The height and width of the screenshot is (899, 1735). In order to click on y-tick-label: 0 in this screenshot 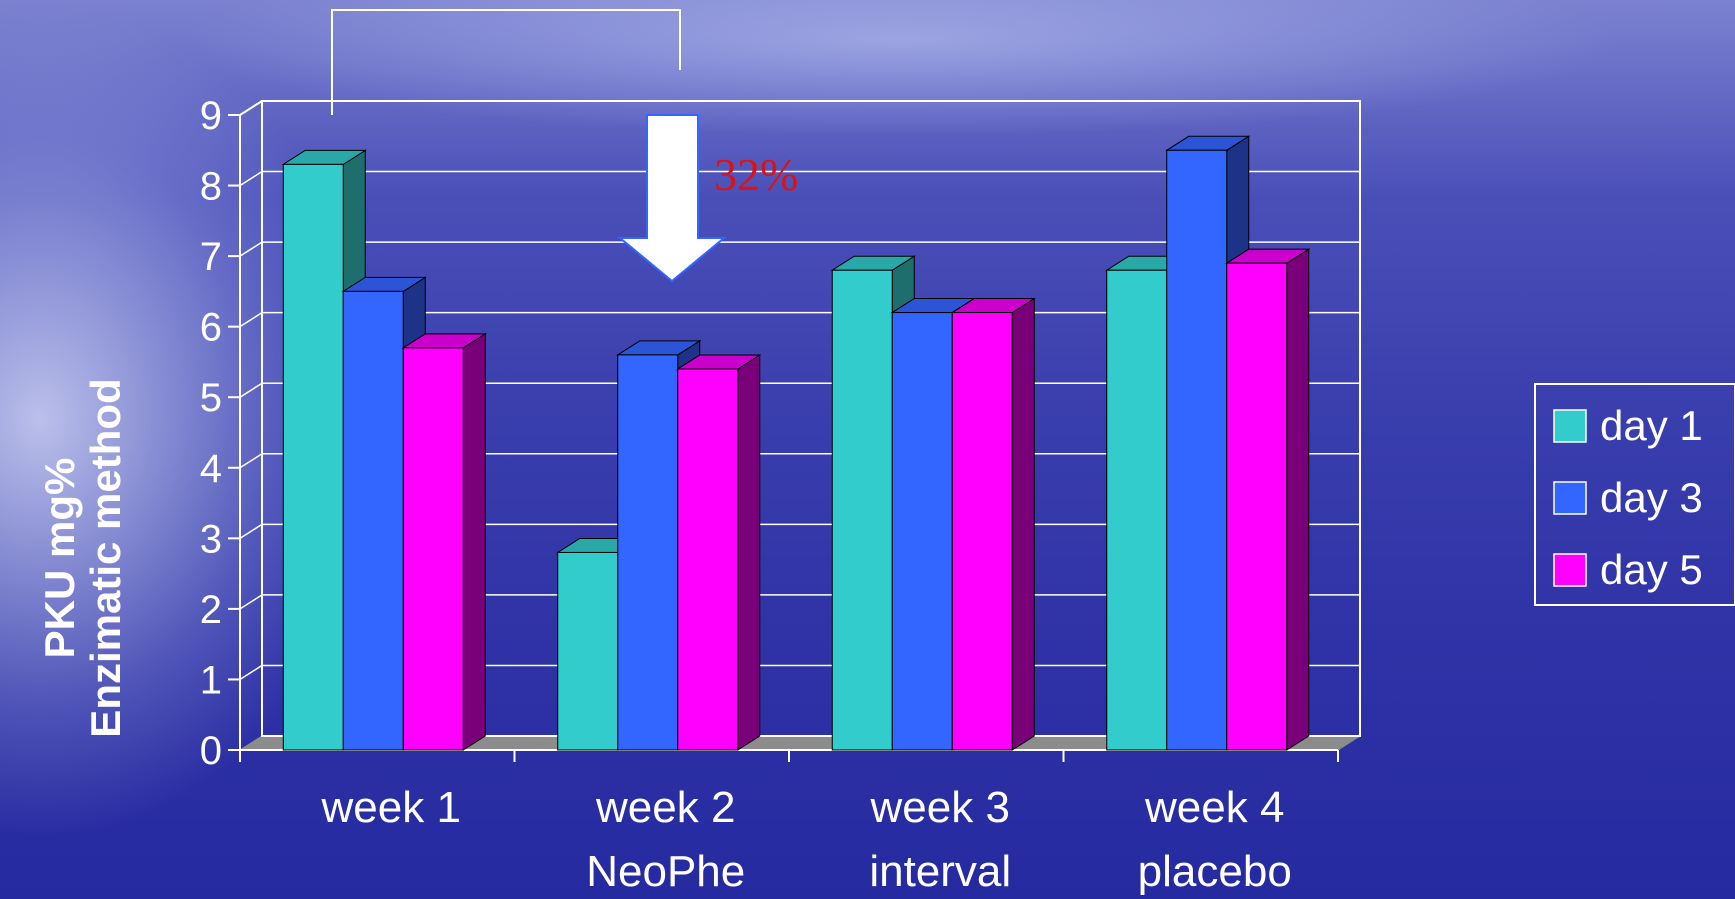, I will do `click(211, 751)`.